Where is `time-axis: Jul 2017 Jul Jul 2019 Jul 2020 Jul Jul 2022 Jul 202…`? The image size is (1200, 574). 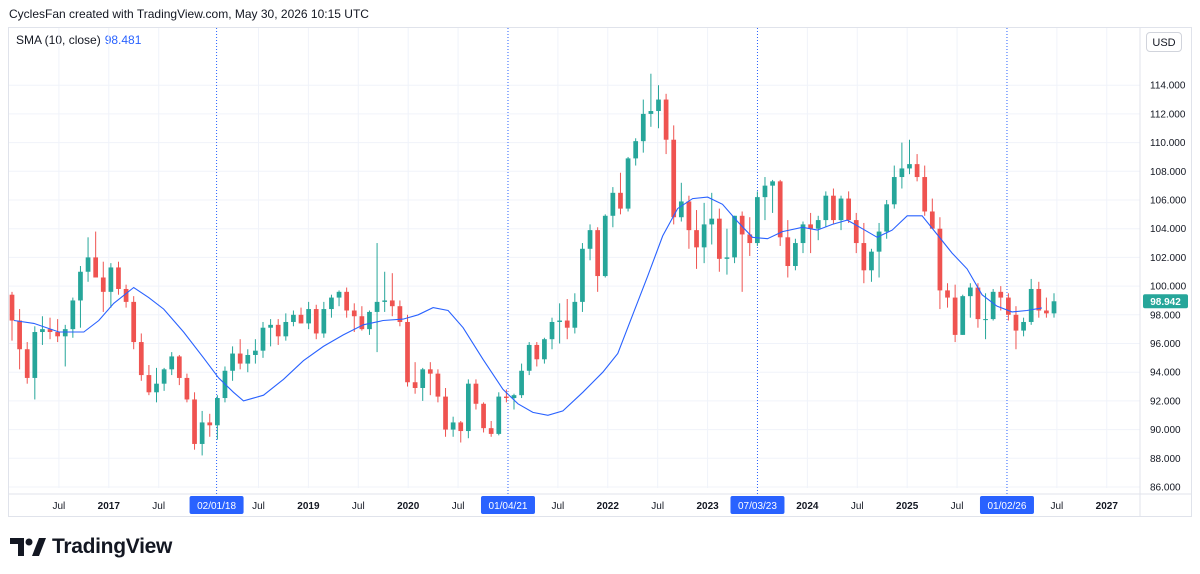 time-axis: Jul 2017 Jul Jul 2019 Jul 2020 Jul Jul 2022 Jul 202… is located at coordinates (586, 506).